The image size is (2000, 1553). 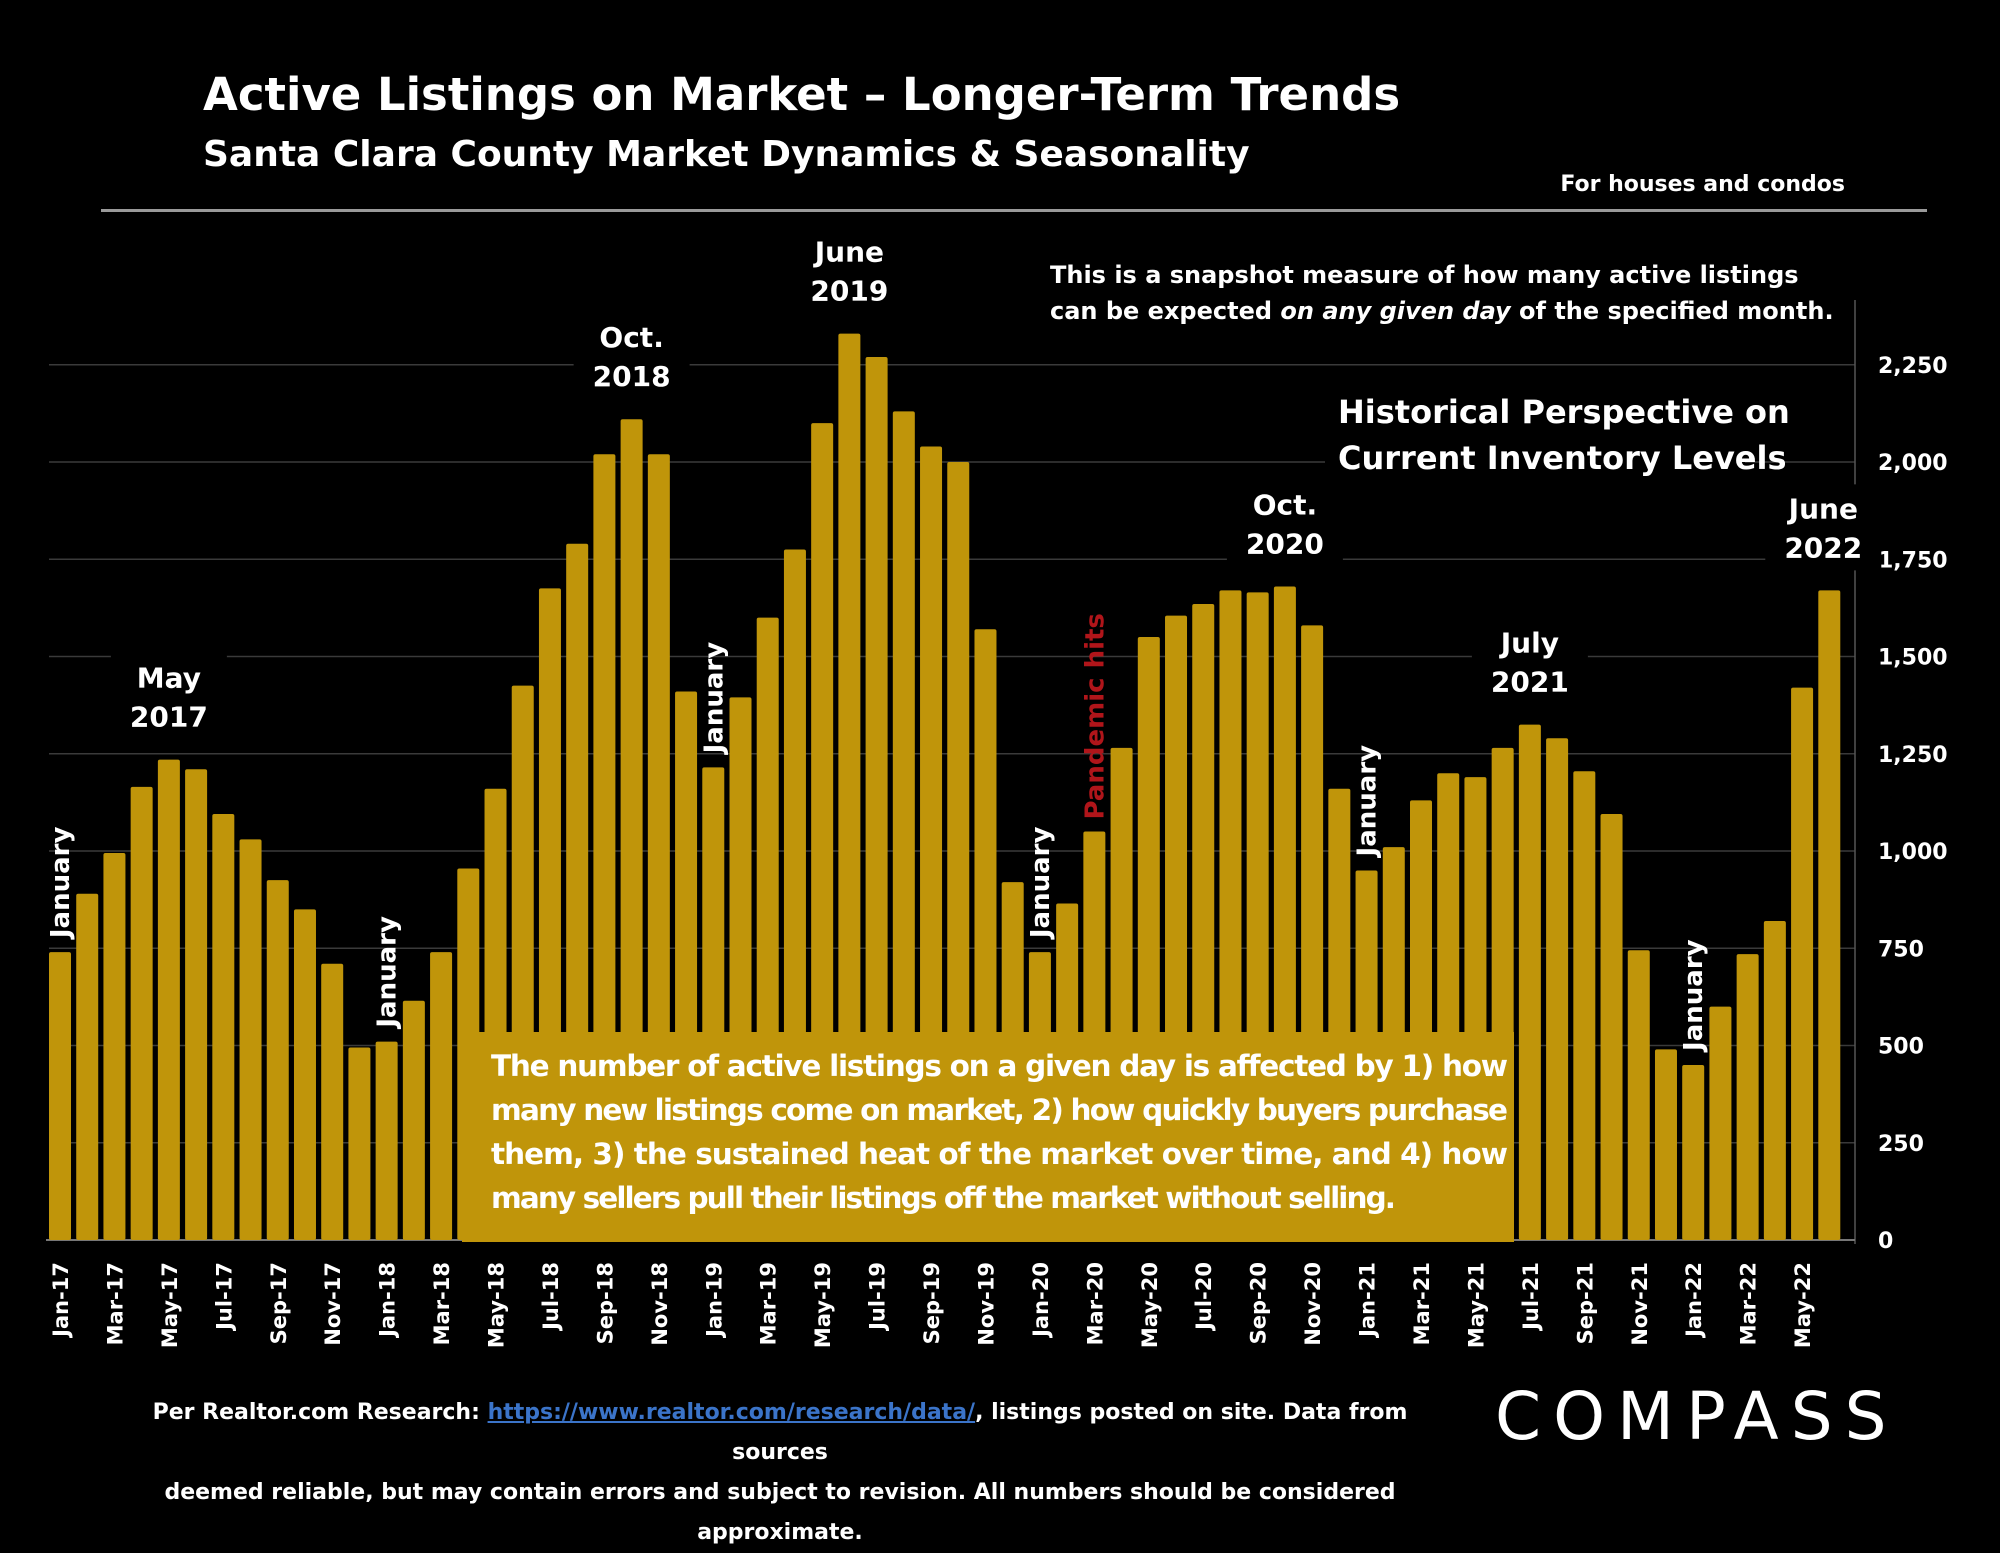 What do you see at coordinates (986, 1304) in the screenshot?
I see `x-tick-label: Nov-19` at bounding box center [986, 1304].